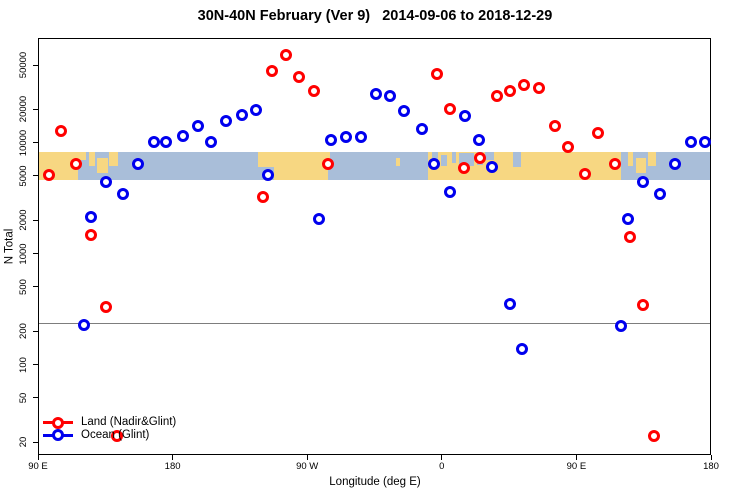  Describe the element at coordinates (442, 466) in the screenshot. I see `x-tick-label: 0` at that location.